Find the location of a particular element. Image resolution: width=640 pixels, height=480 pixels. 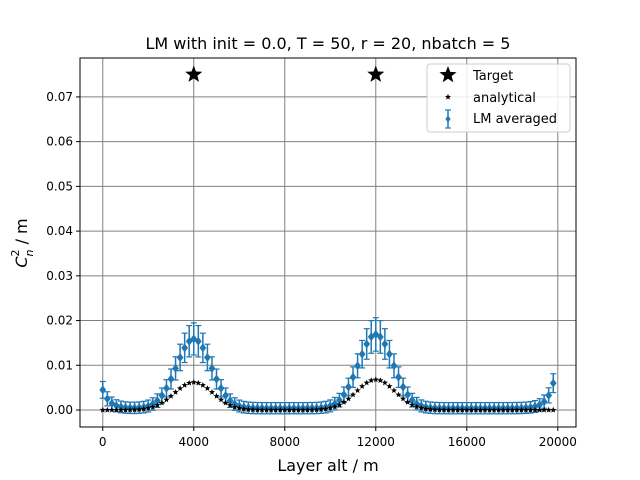

y-tick-label: 0.05 is located at coordinates (59, 186).